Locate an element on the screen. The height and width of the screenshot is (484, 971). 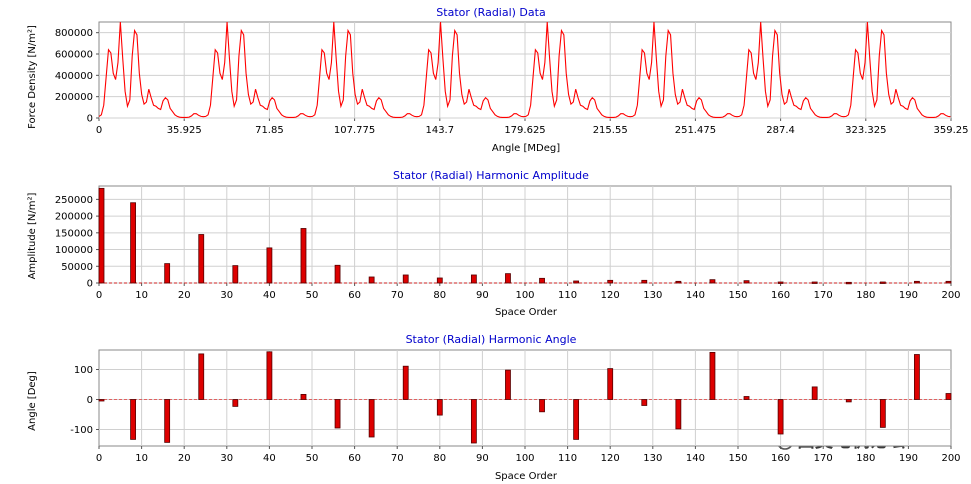
chart1-ytick-label: 200000 is located at coordinates (74, 97).